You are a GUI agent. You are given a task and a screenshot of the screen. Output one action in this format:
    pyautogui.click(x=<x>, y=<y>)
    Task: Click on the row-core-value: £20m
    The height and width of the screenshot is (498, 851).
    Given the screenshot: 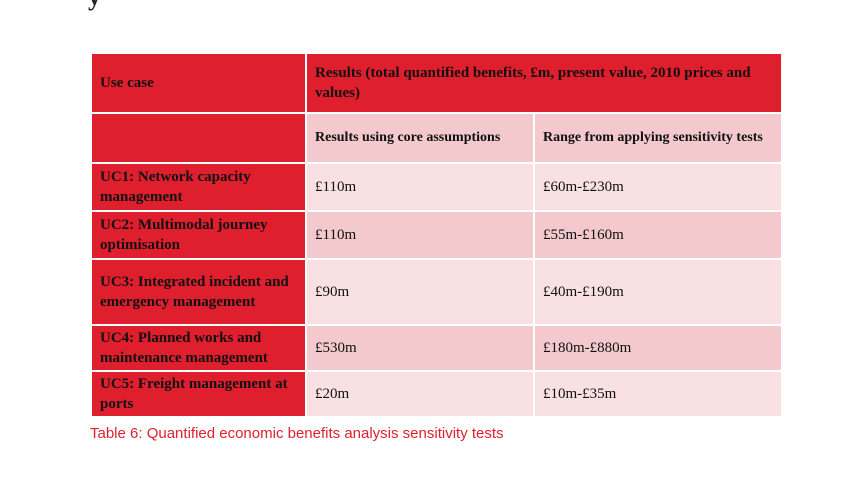 What is the action you would take?
    pyautogui.click(x=420, y=394)
    